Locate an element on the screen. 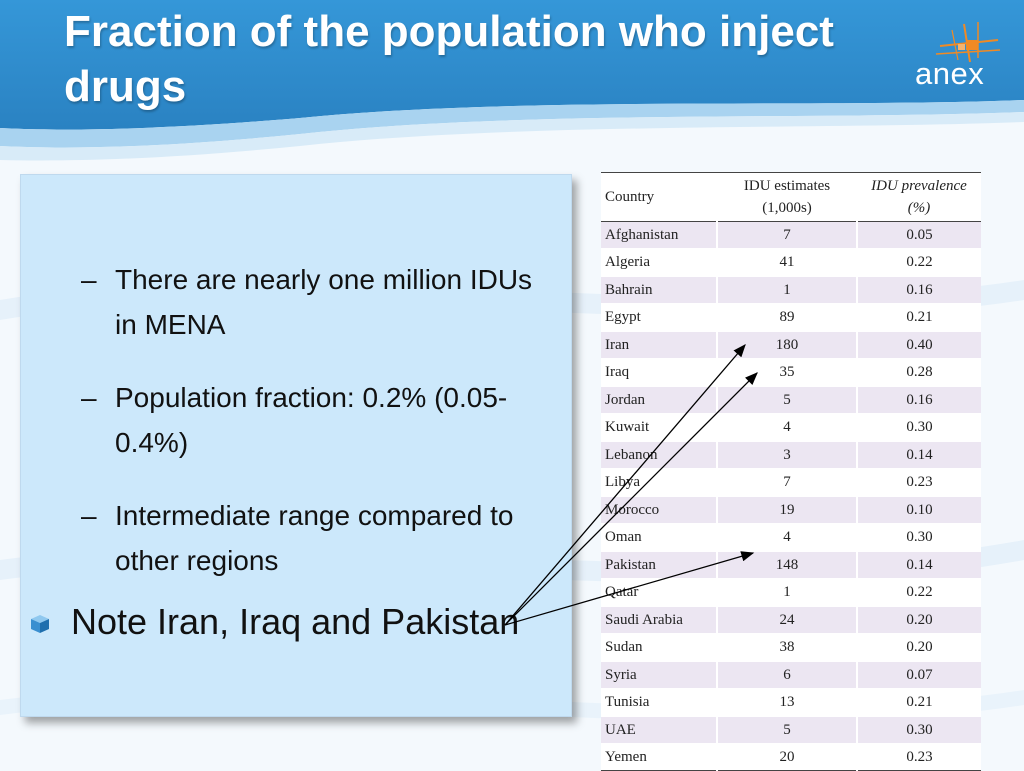  country-cell: Bahrain is located at coordinates (659, 290).